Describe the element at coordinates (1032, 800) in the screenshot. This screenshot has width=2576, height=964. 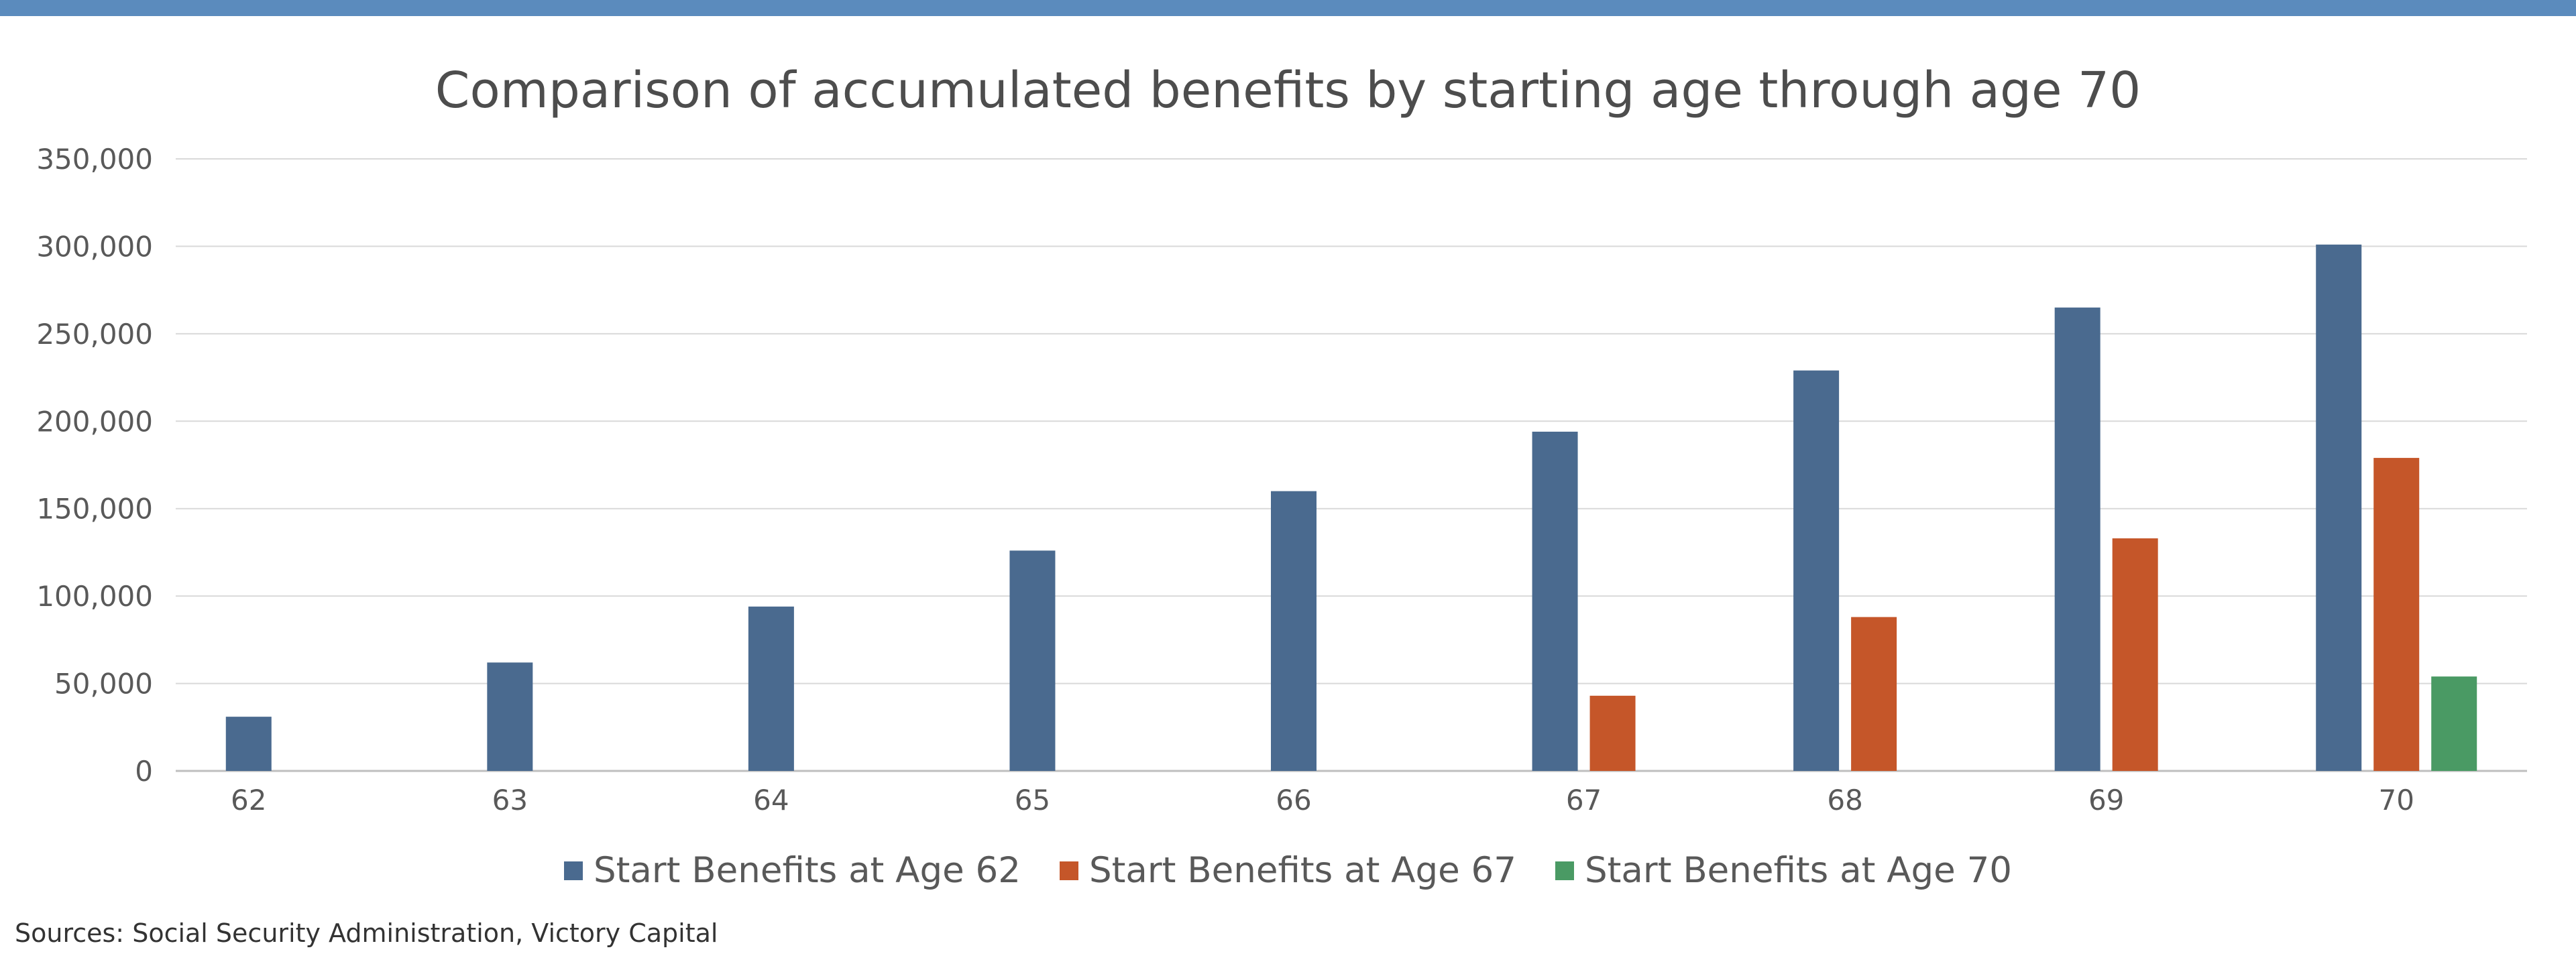
I see `x-tick-label: 65` at that location.